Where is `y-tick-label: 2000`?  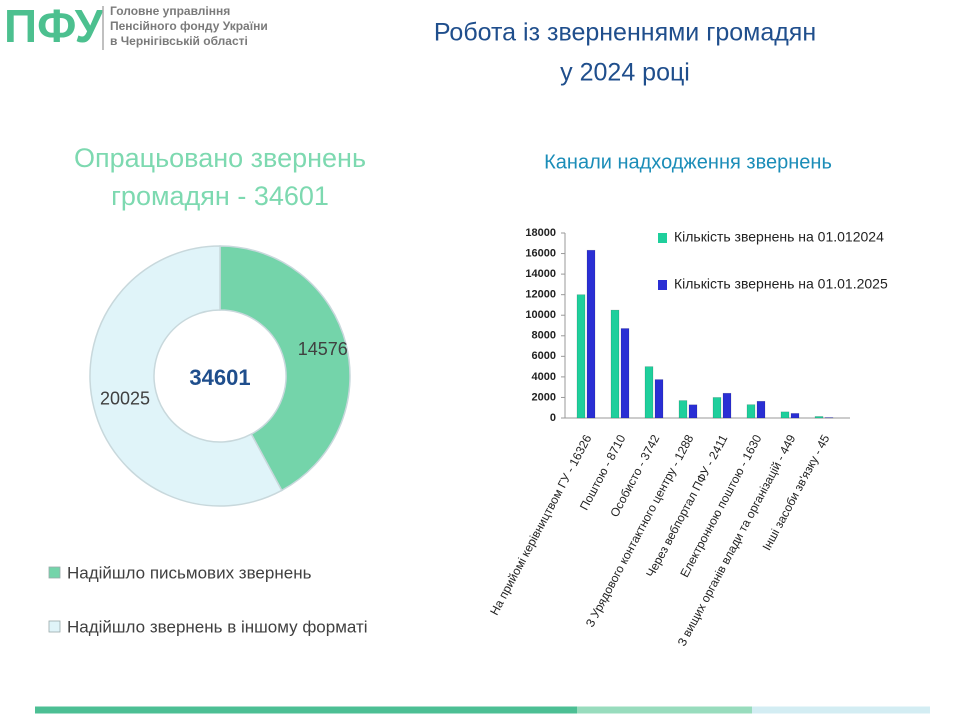 y-tick-label: 2000 is located at coordinates (544, 397).